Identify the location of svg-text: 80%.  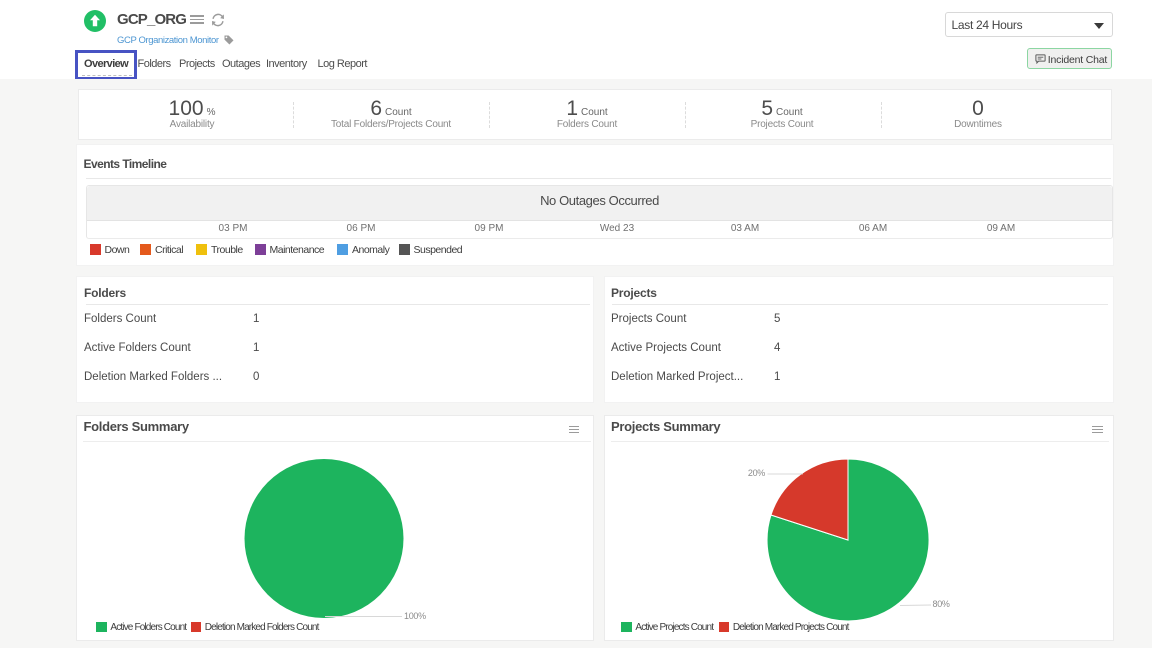
(941, 604).